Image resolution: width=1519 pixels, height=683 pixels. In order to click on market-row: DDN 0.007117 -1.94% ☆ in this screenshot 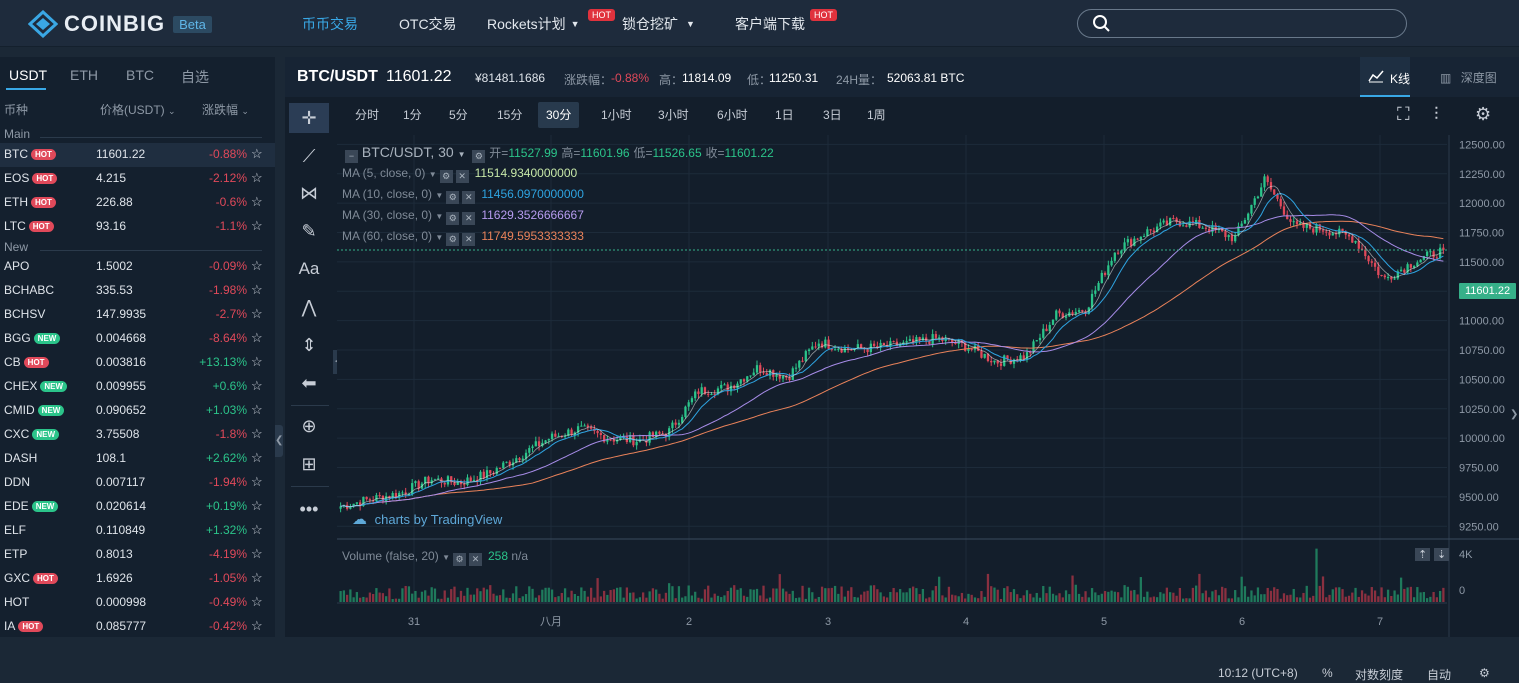, I will do `click(137, 483)`.